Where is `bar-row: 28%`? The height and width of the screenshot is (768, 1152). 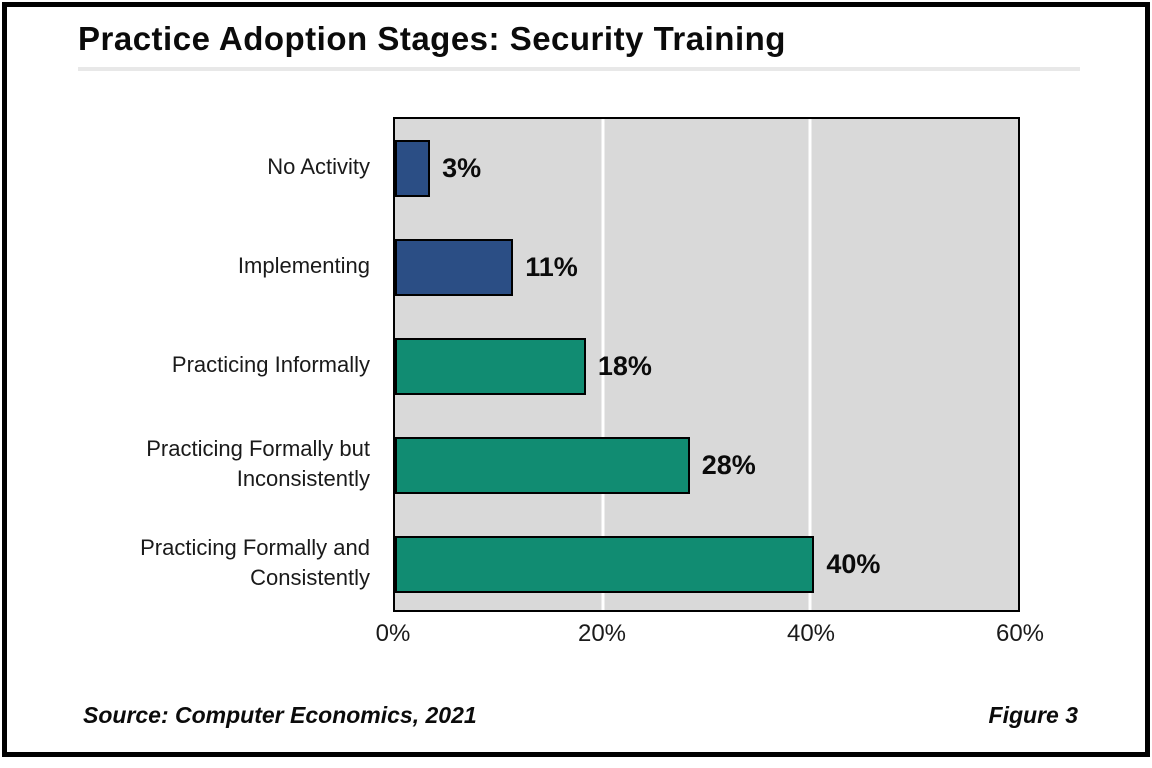
bar-row: 28% is located at coordinates (706, 465).